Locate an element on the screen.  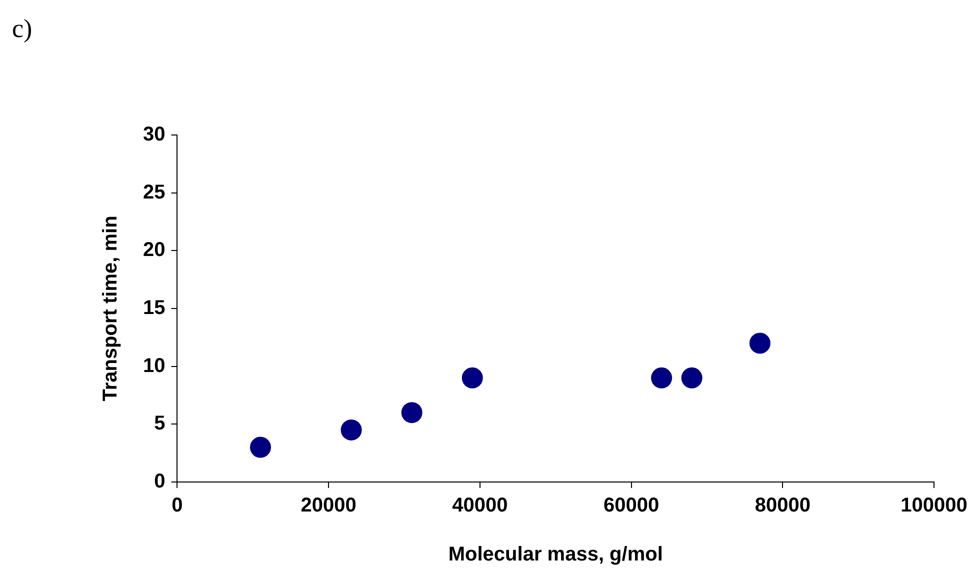
y-tick-label: 10 is located at coordinates (154, 365).